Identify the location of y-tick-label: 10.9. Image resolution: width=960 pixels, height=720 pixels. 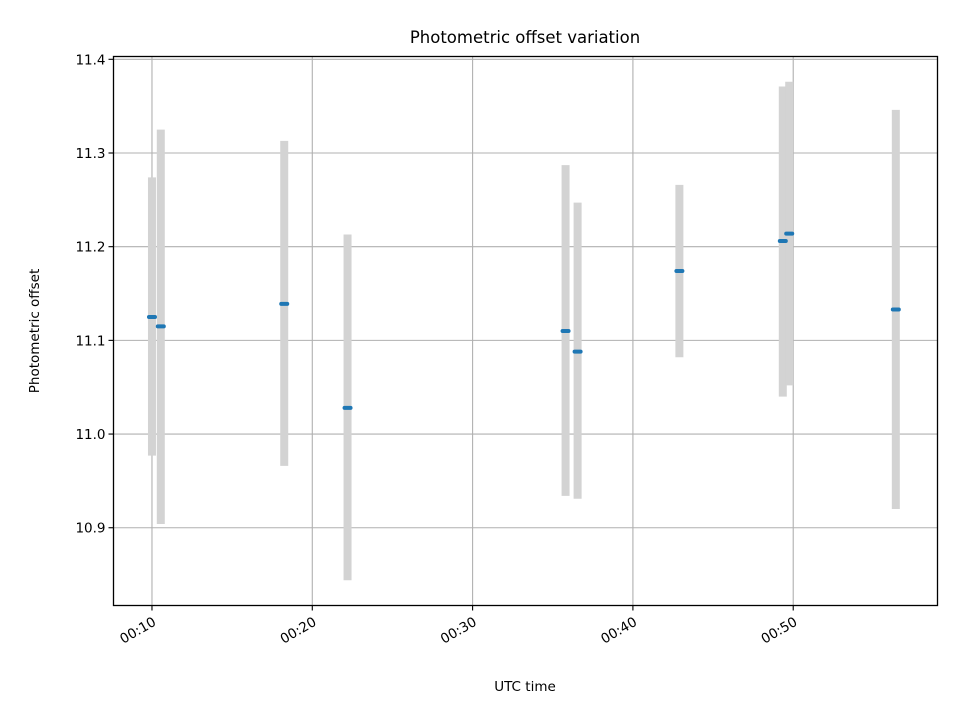
(90, 529).